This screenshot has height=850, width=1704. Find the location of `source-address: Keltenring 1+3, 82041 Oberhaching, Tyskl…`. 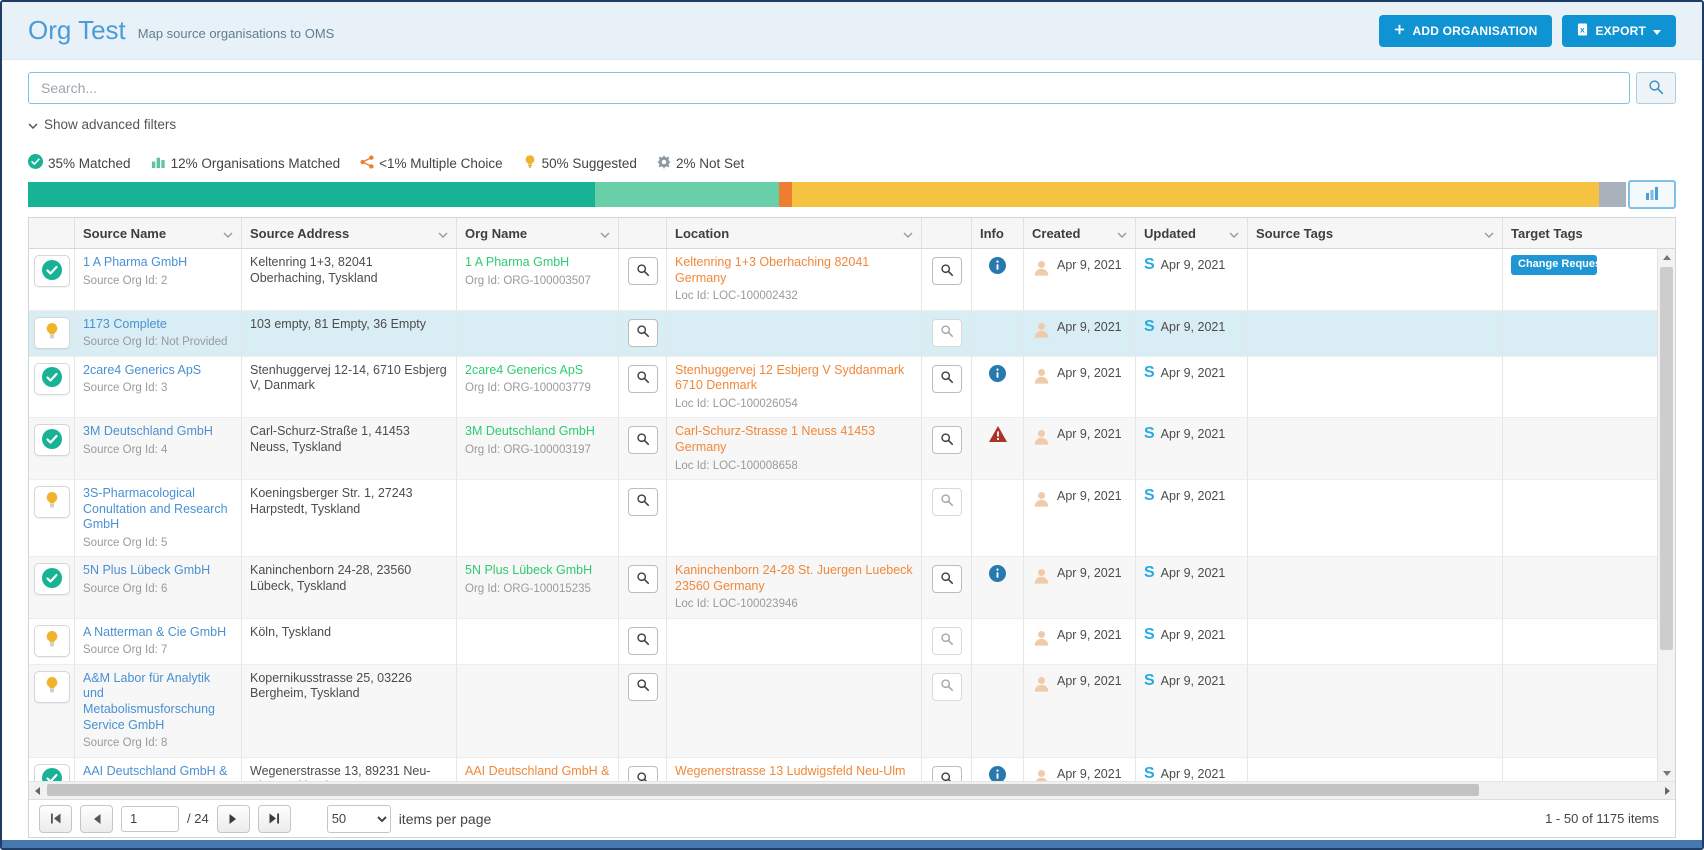

source-address: Keltenring 1+3, 82041 Oberhaching, Tyskl… is located at coordinates (314, 270).